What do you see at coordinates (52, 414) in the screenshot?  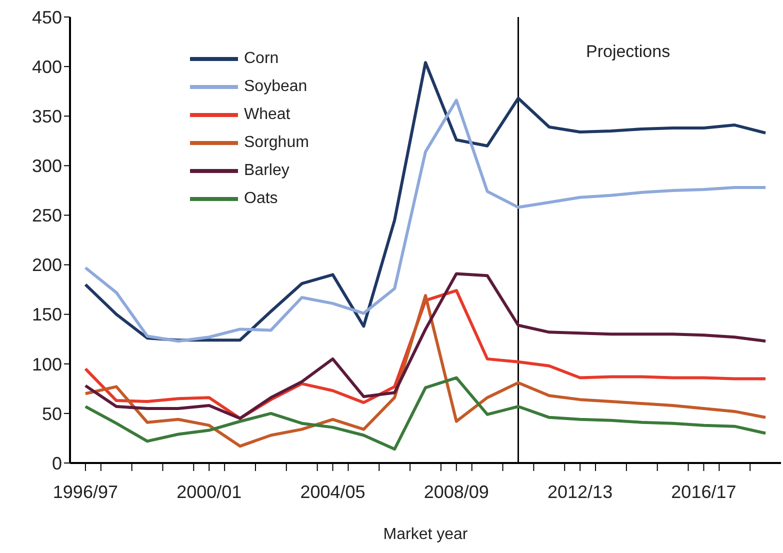 I see `y-tick-label: 50` at bounding box center [52, 414].